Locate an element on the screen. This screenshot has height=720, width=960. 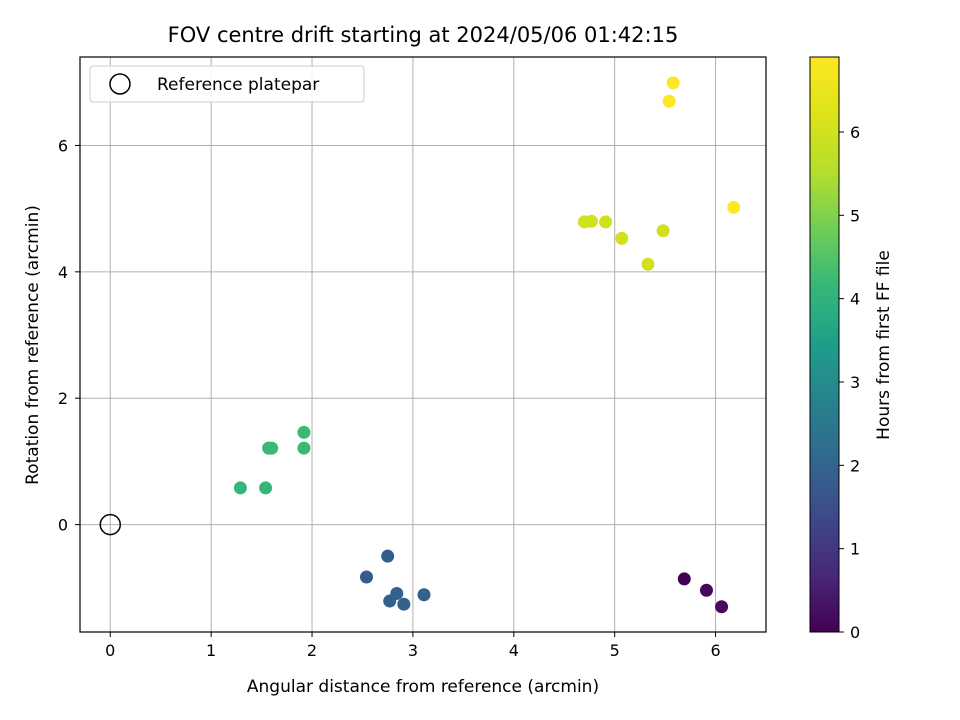
x-tick-label: 6 is located at coordinates (715, 650).